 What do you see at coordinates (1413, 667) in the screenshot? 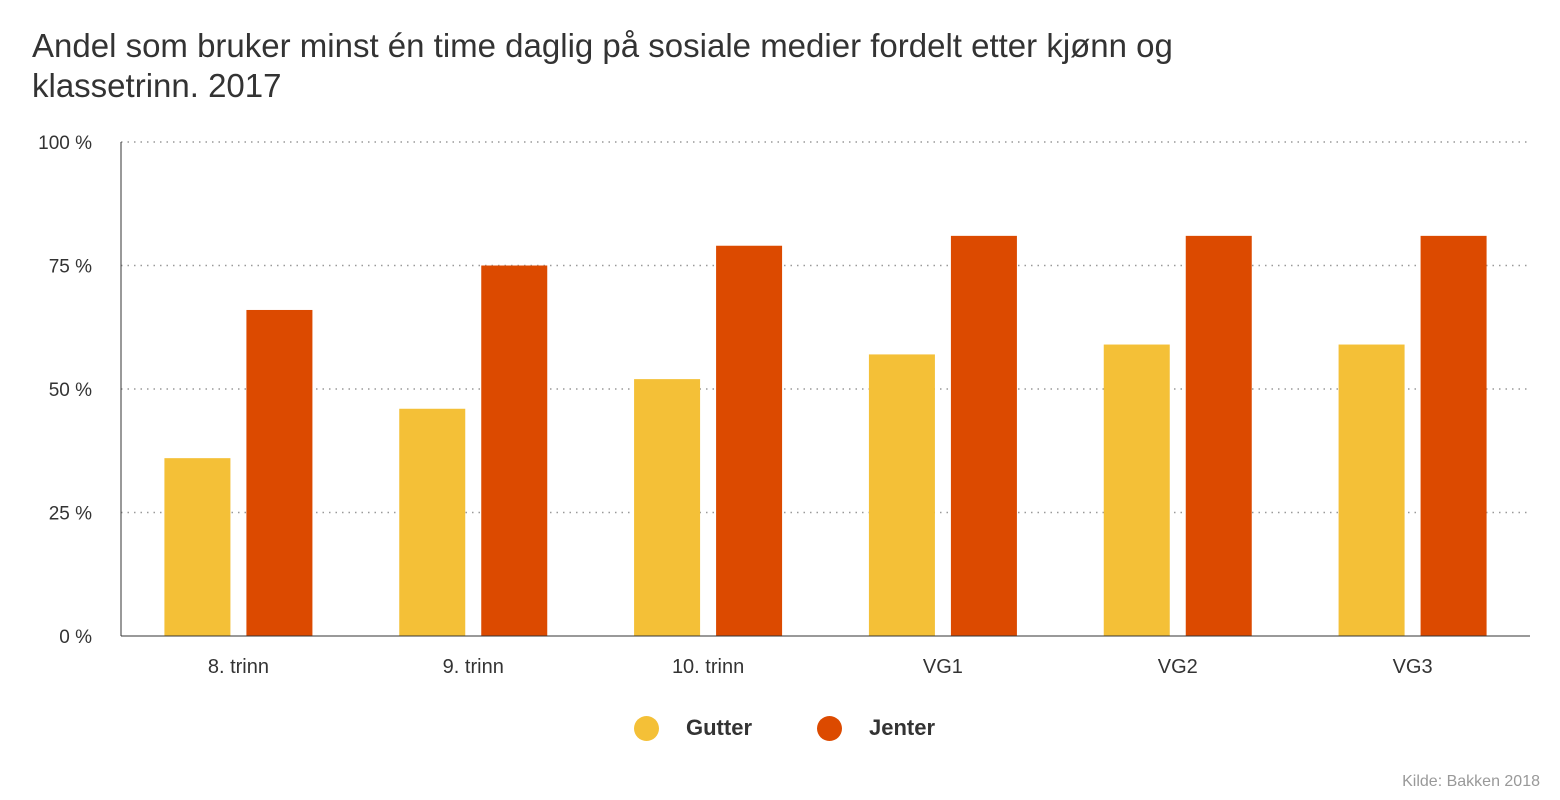
I see `x-tick-label: VG3` at bounding box center [1413, 667].